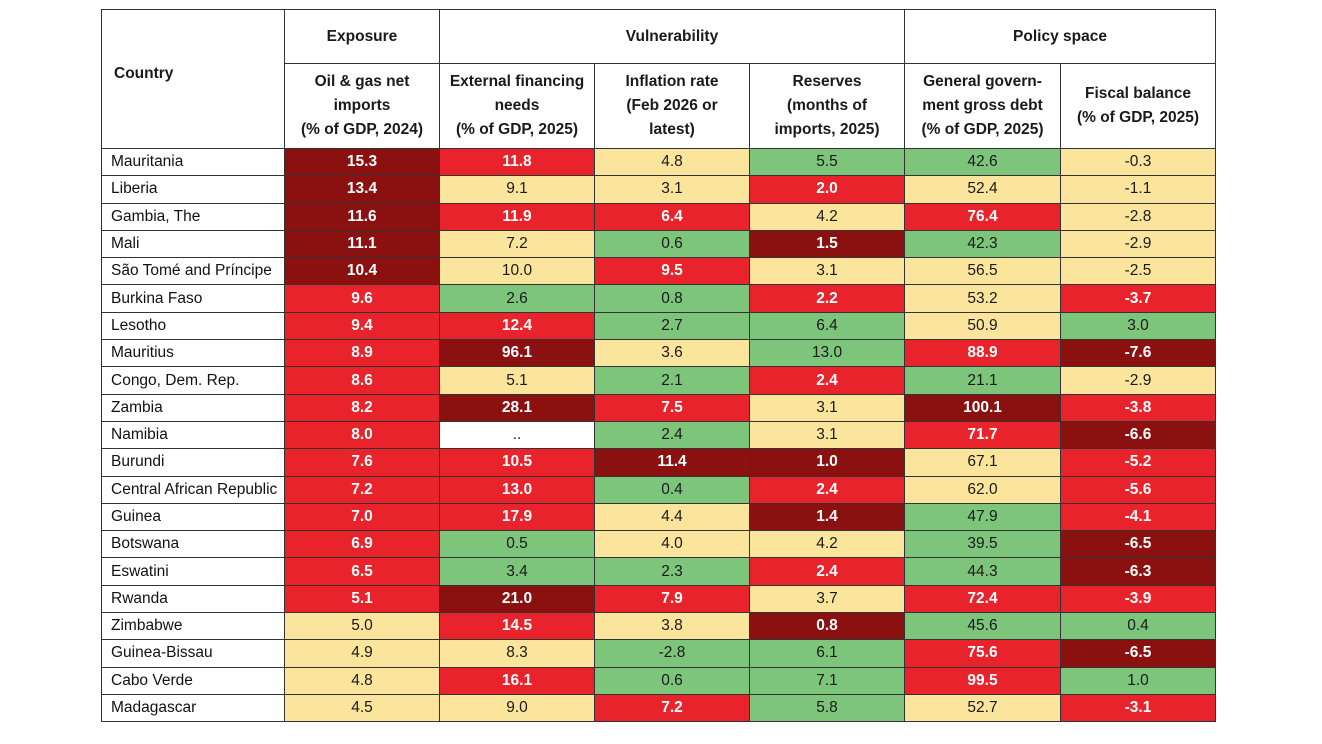 This screenshot has height=744, width=1322. What do you see at coordinates (517, 680) in the screenshot?
I see `value-cell: 16.1` at bounding box center [517, 680].